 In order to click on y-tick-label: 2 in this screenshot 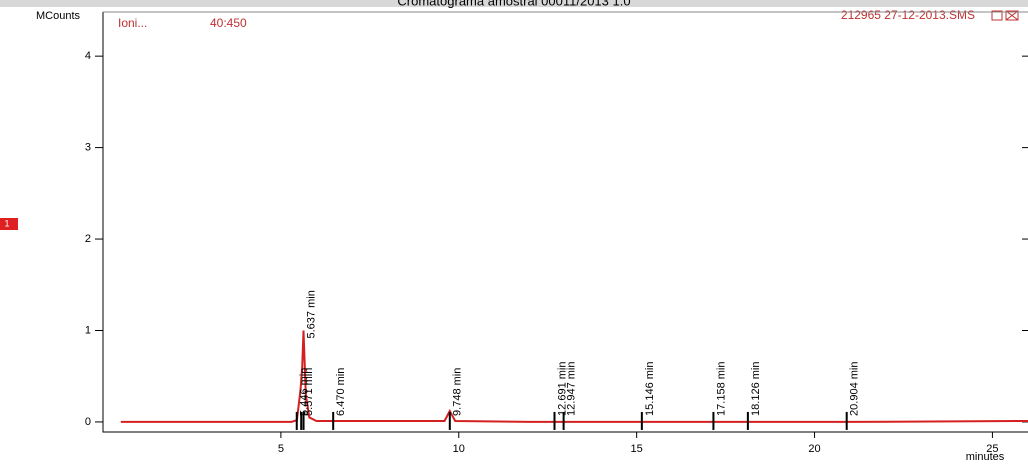, I will do `click(88, 239)`.